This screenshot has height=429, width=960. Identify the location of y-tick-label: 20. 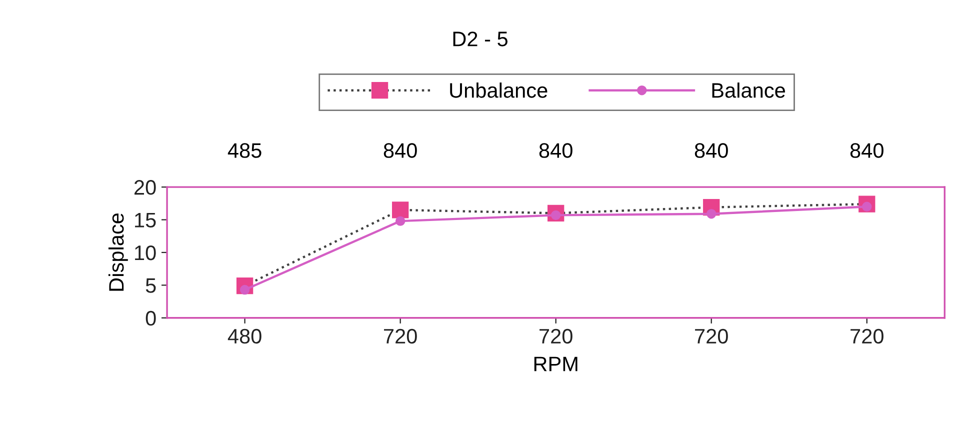
(145, 187).